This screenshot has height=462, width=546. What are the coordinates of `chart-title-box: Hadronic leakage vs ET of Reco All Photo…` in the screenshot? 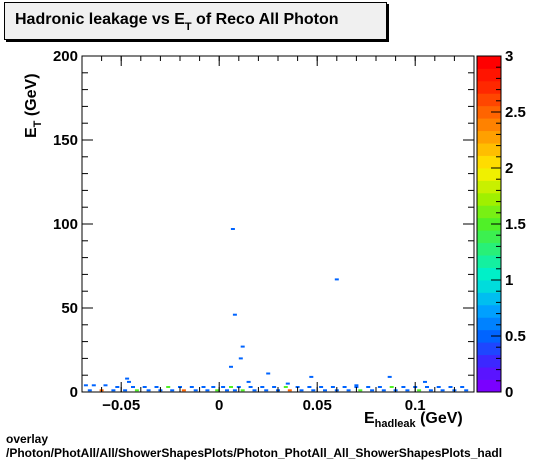 It's located at (195, 21).